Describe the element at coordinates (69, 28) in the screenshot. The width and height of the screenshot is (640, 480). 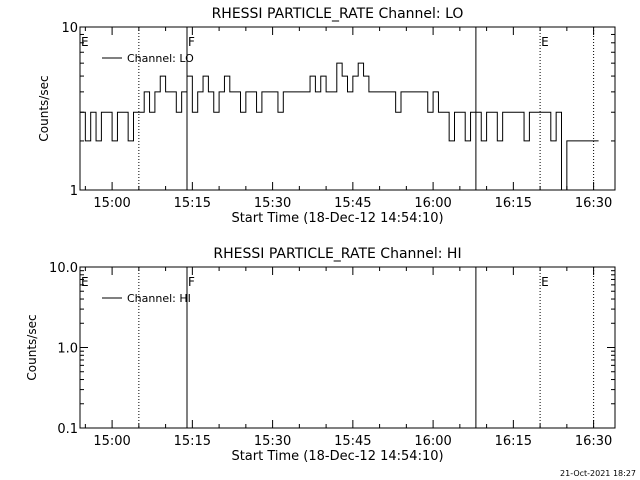
I see `y-tick-label: 10` at that location.